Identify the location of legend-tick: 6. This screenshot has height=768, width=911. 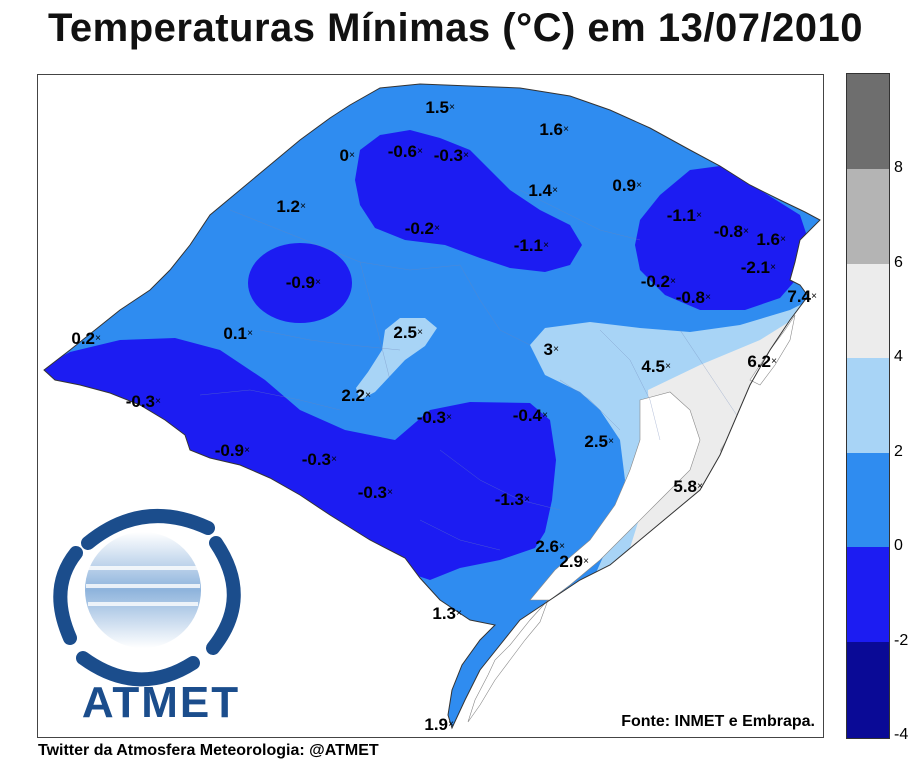
(898, 262).